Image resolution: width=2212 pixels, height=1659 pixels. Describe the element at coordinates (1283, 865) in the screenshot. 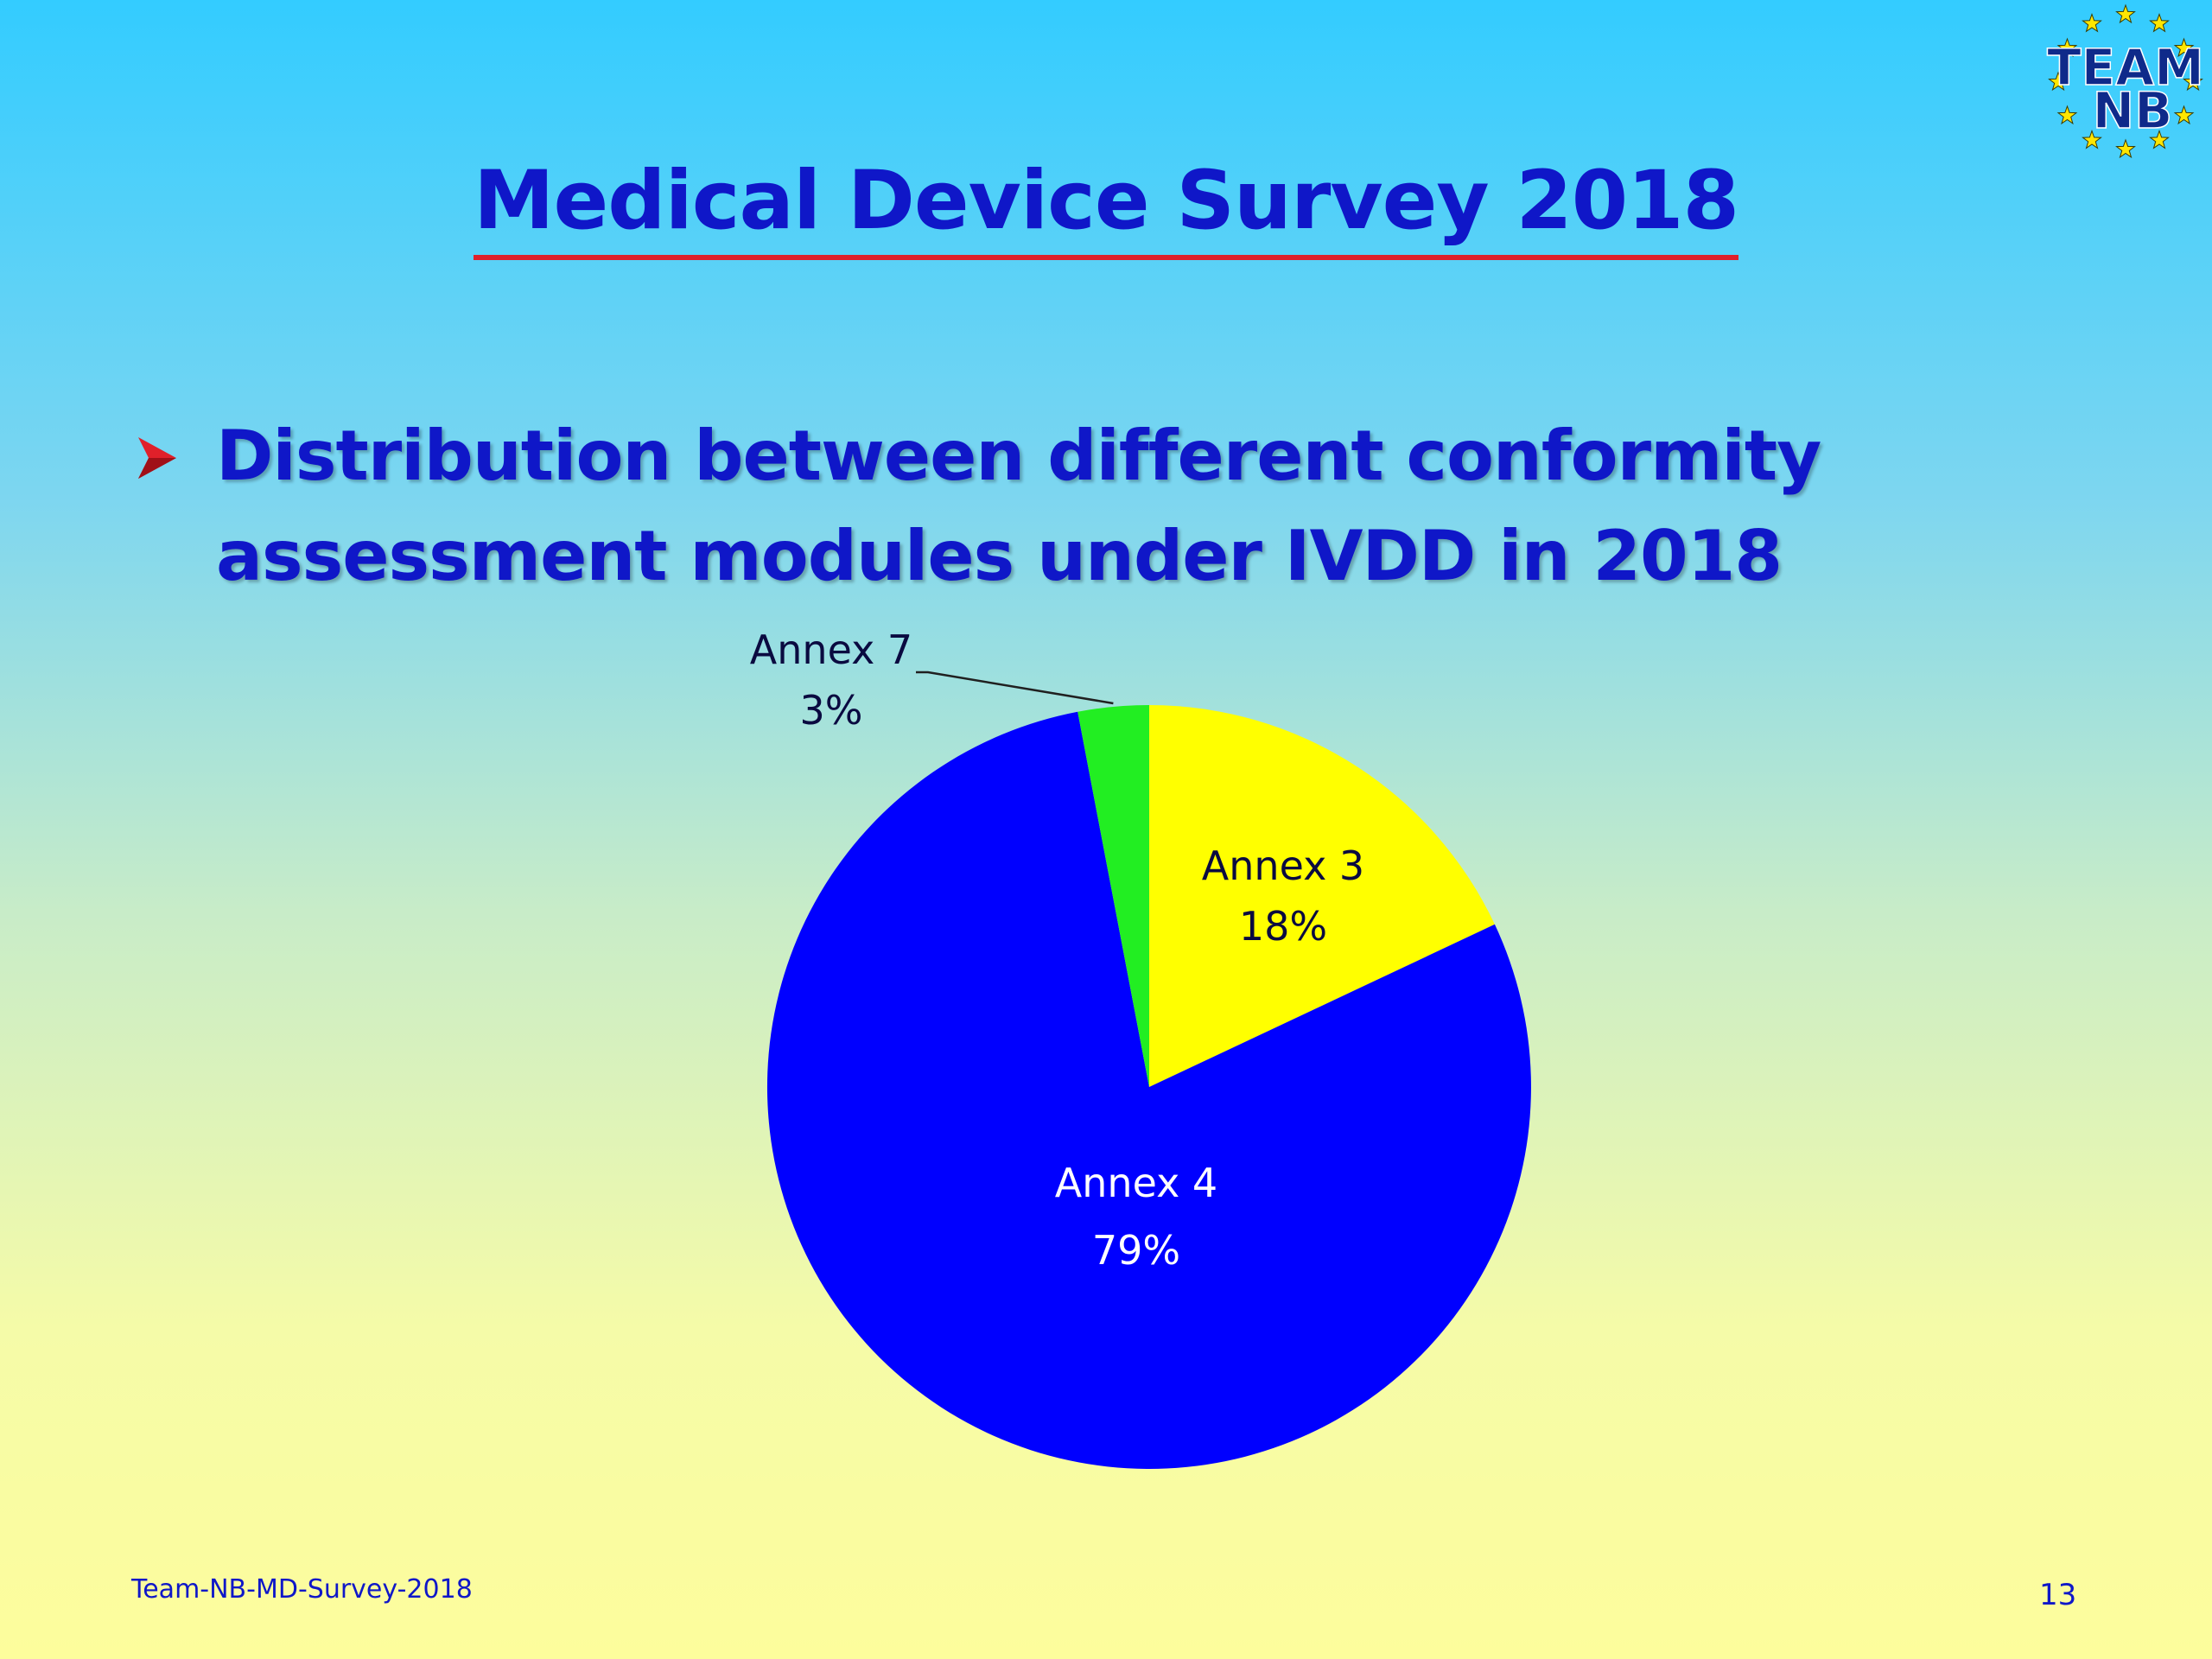

I see `slice-label-annex-3: Annex 3` at that location.